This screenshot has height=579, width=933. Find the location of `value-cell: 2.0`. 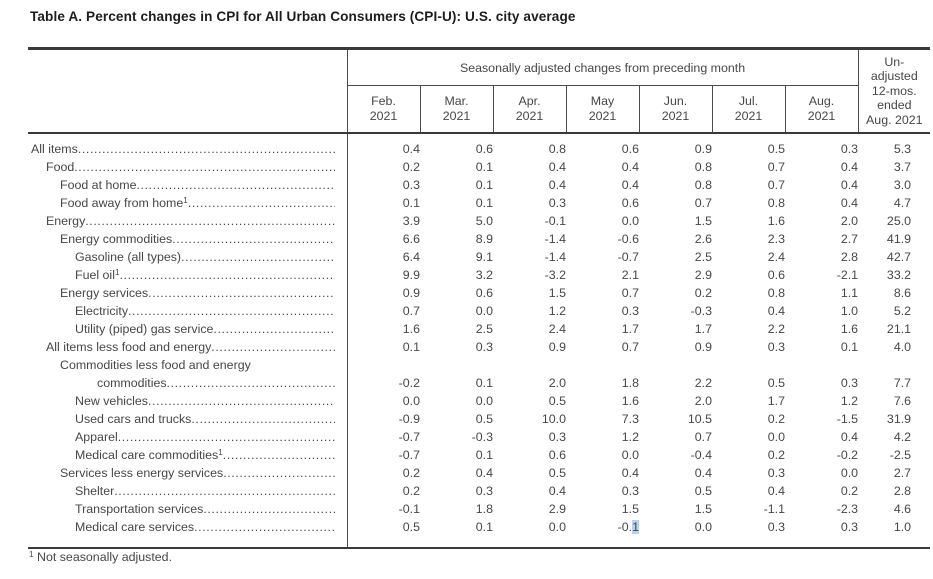

value-cell: 2.0 is located at coordinates (557, 383).